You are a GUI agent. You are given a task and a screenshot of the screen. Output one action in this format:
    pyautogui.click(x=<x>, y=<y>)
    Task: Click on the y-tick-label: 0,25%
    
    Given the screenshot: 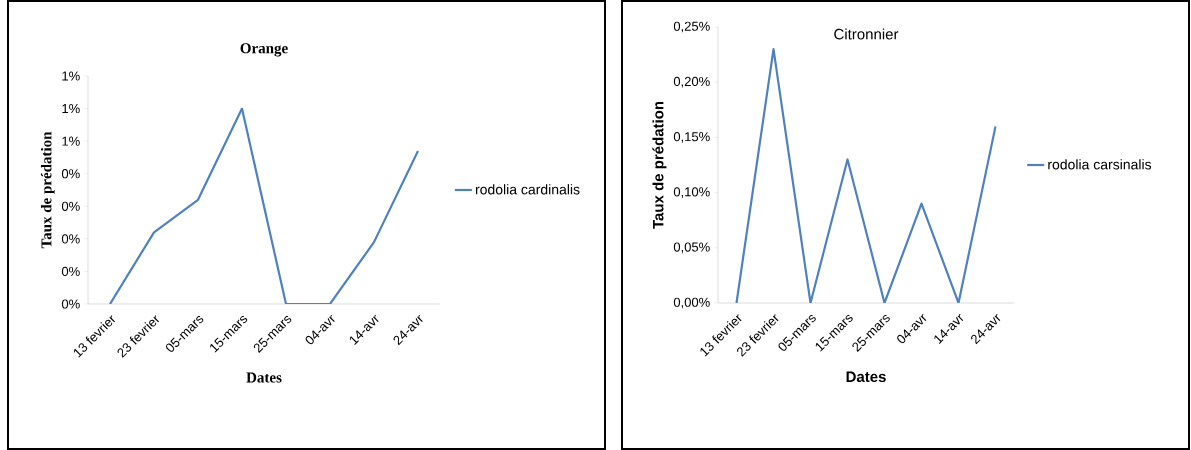 What is the action you would take?
    pyautogui.click(x=691, y=27)
    